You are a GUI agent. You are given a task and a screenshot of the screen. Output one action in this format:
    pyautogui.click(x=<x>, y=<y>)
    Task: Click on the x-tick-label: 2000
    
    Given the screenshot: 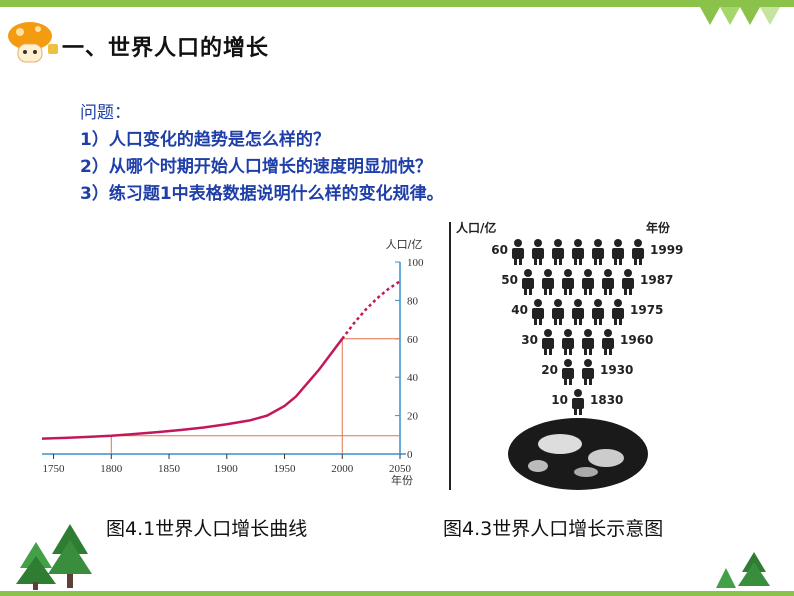 What is the action you would take?
    pyautogui.click(x=342, y=469)
    